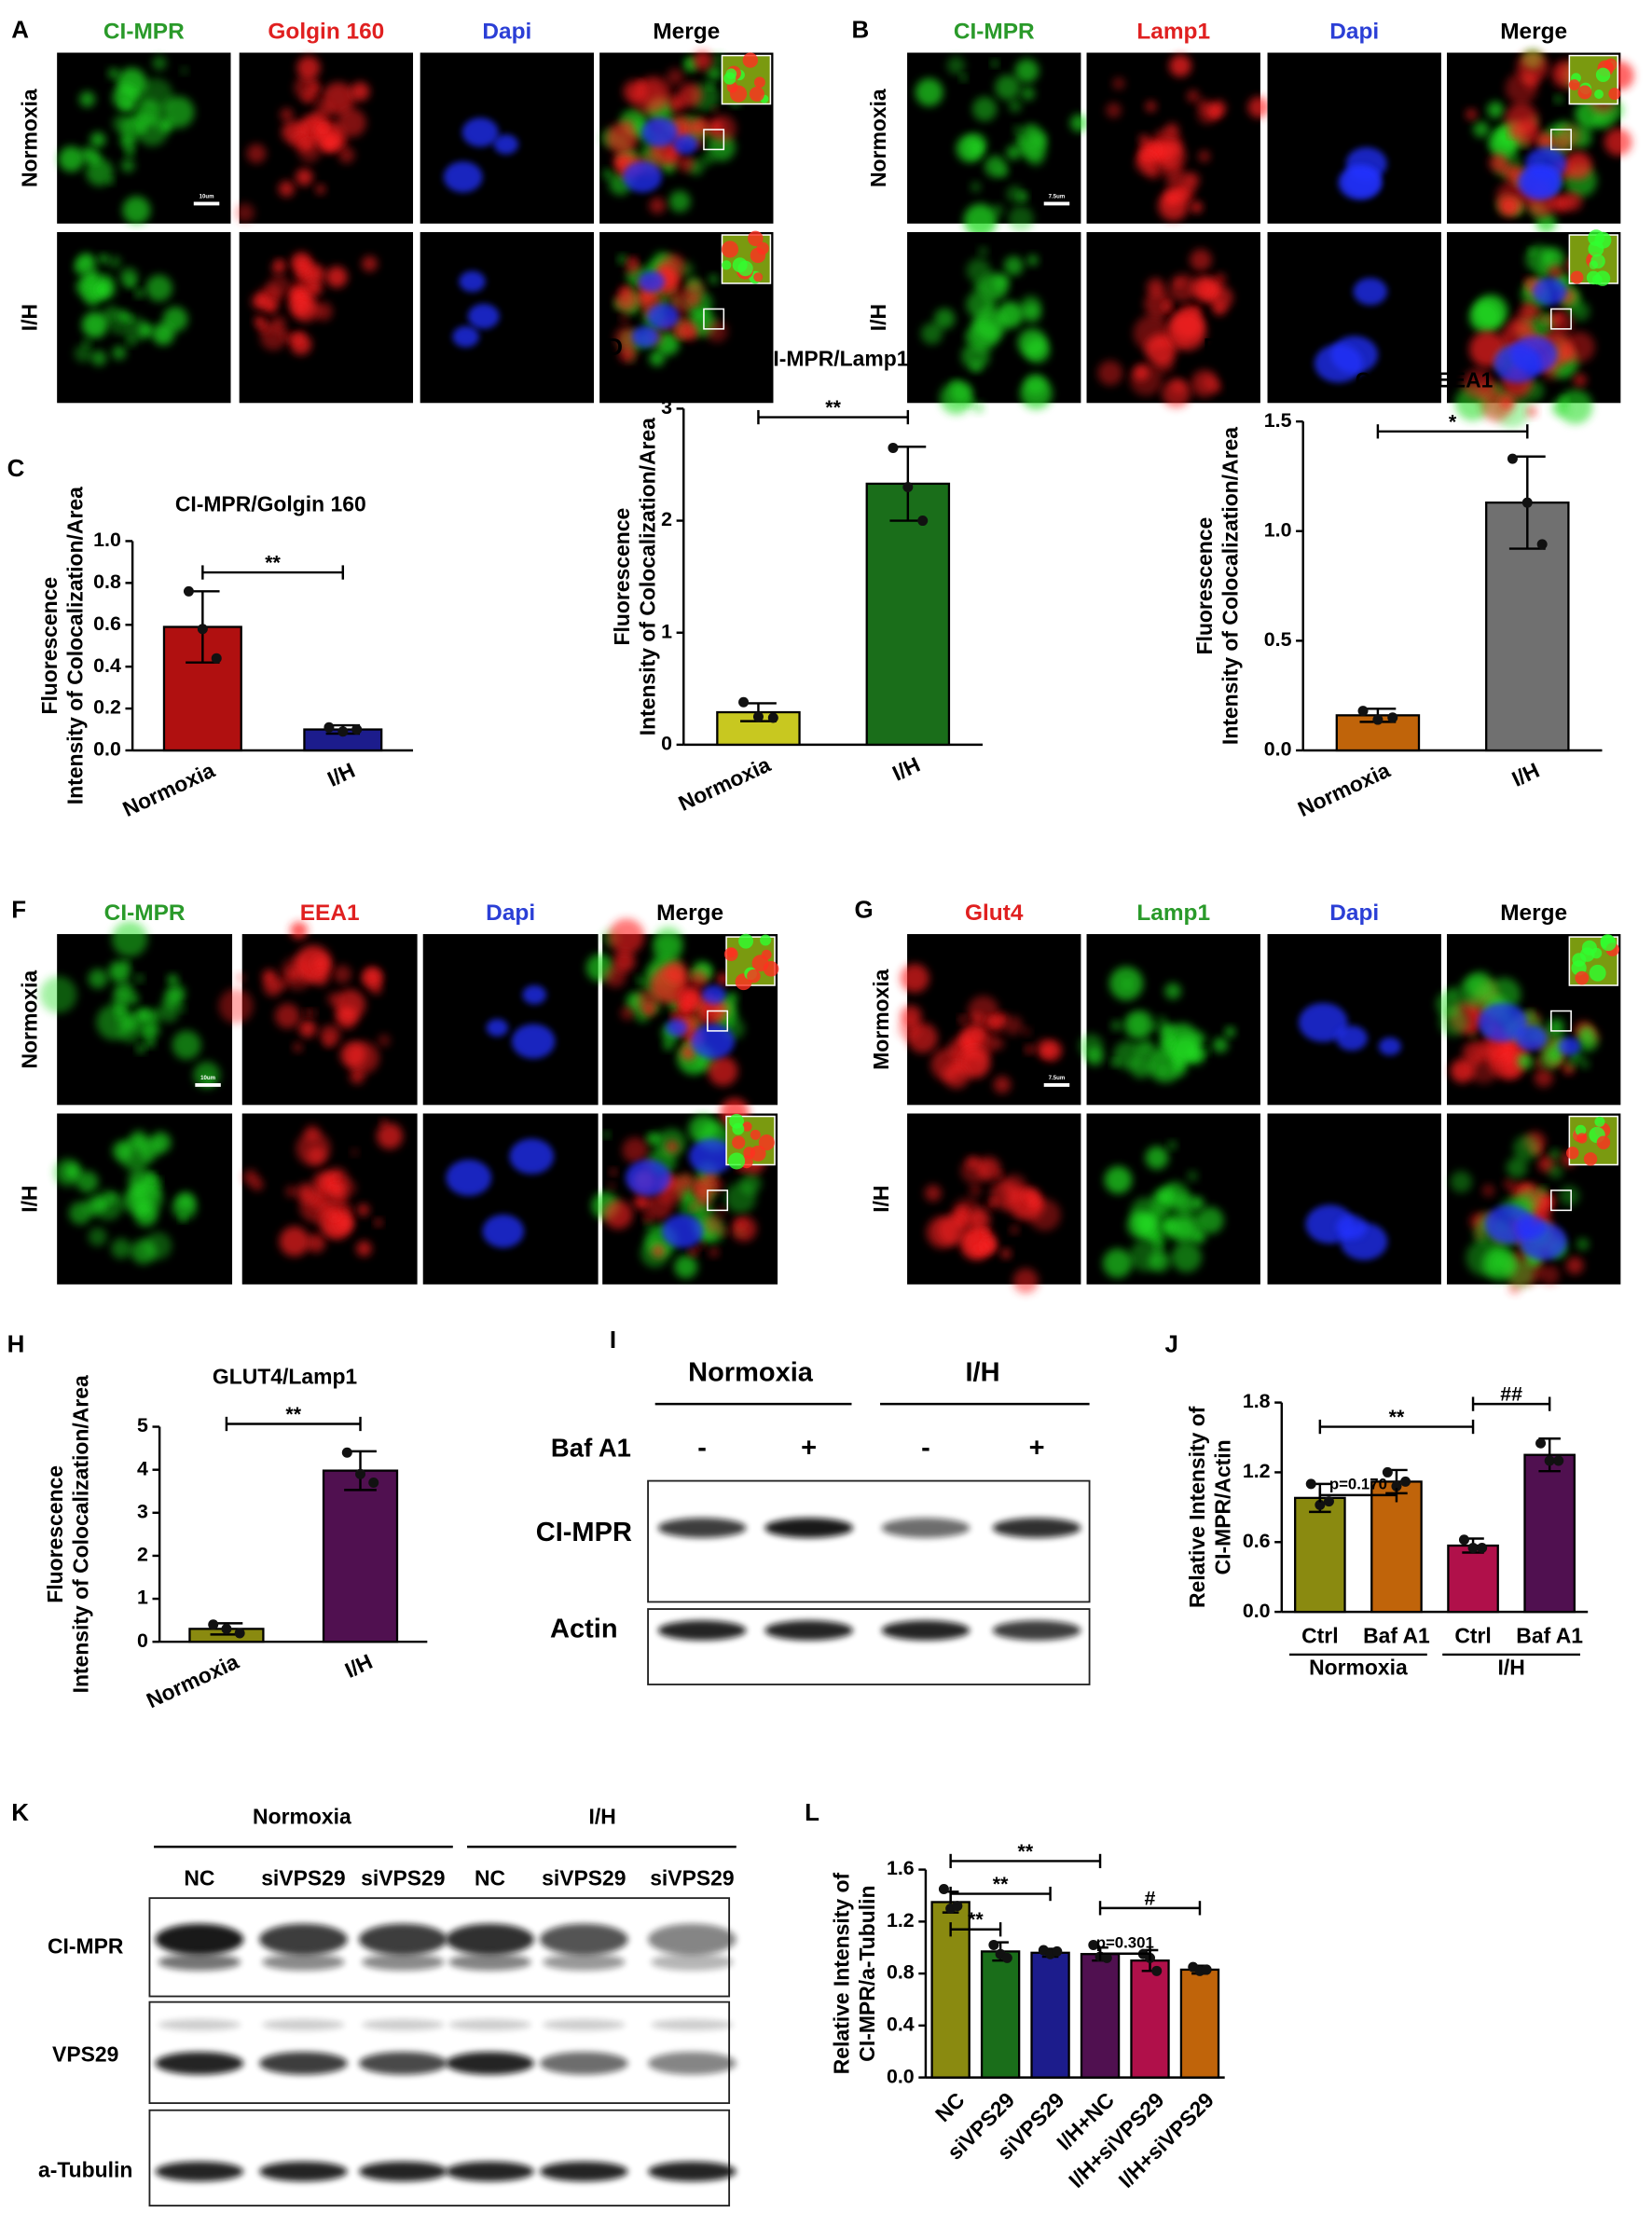  I want to click on blot-label: a-Tubulin, so click(85, 2169).